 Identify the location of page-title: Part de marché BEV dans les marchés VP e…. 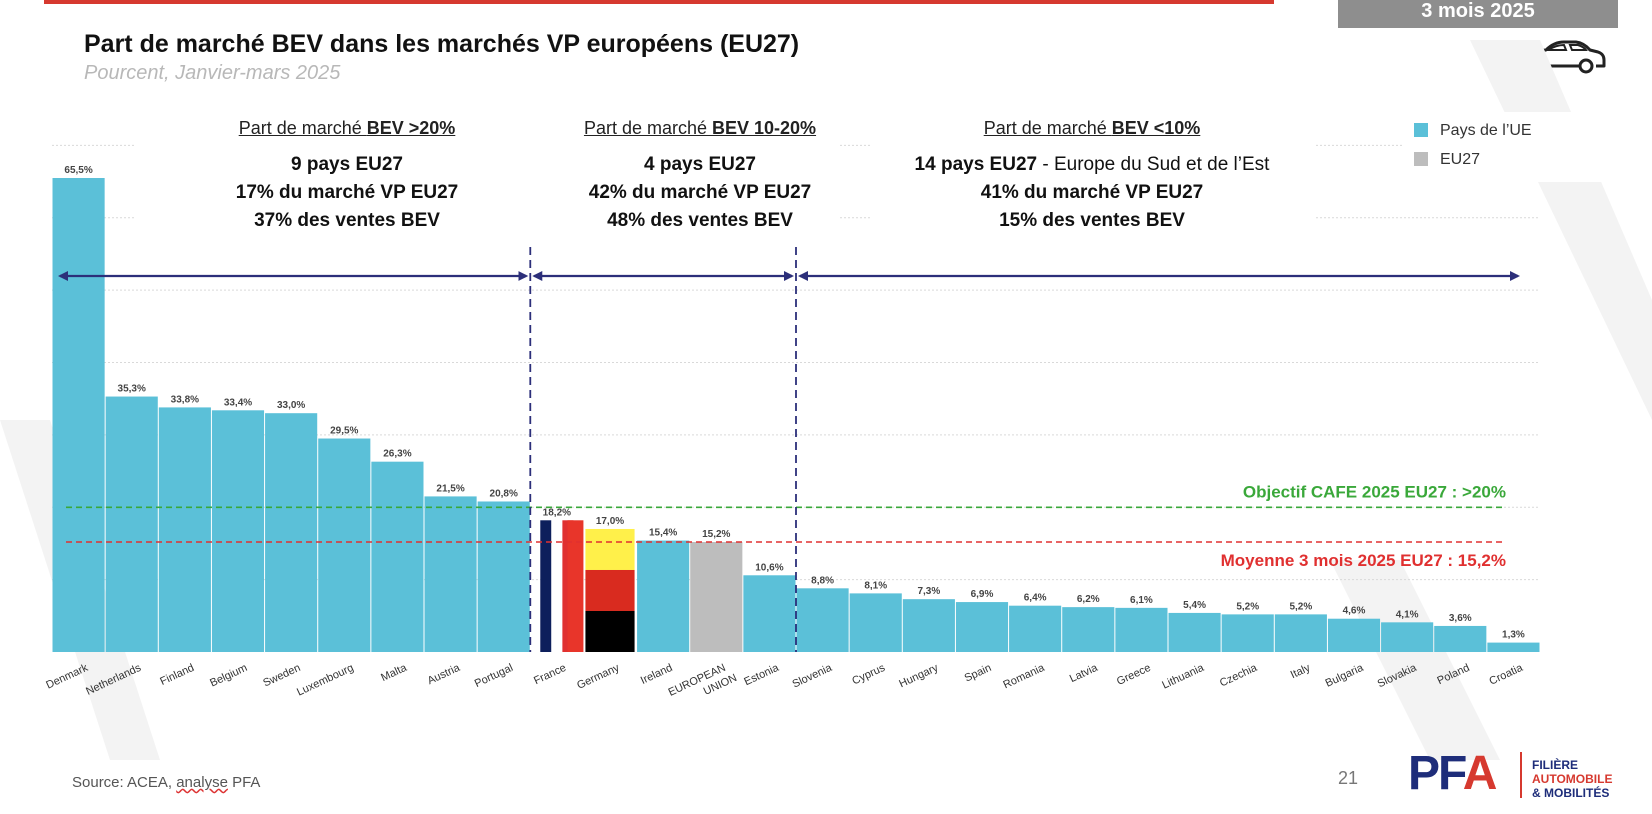
(442, 44).